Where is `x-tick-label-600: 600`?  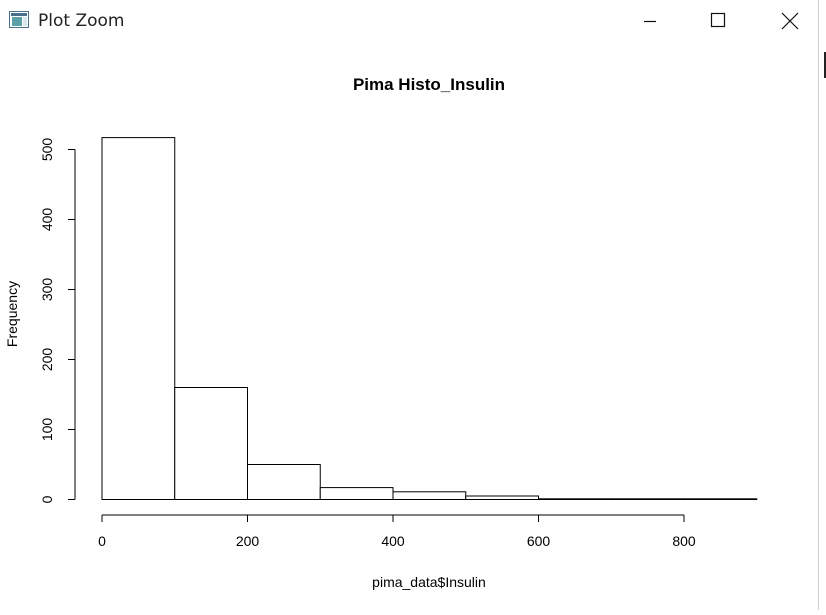
x-tick-label-600: 600 is located at coordinates (539, 541).